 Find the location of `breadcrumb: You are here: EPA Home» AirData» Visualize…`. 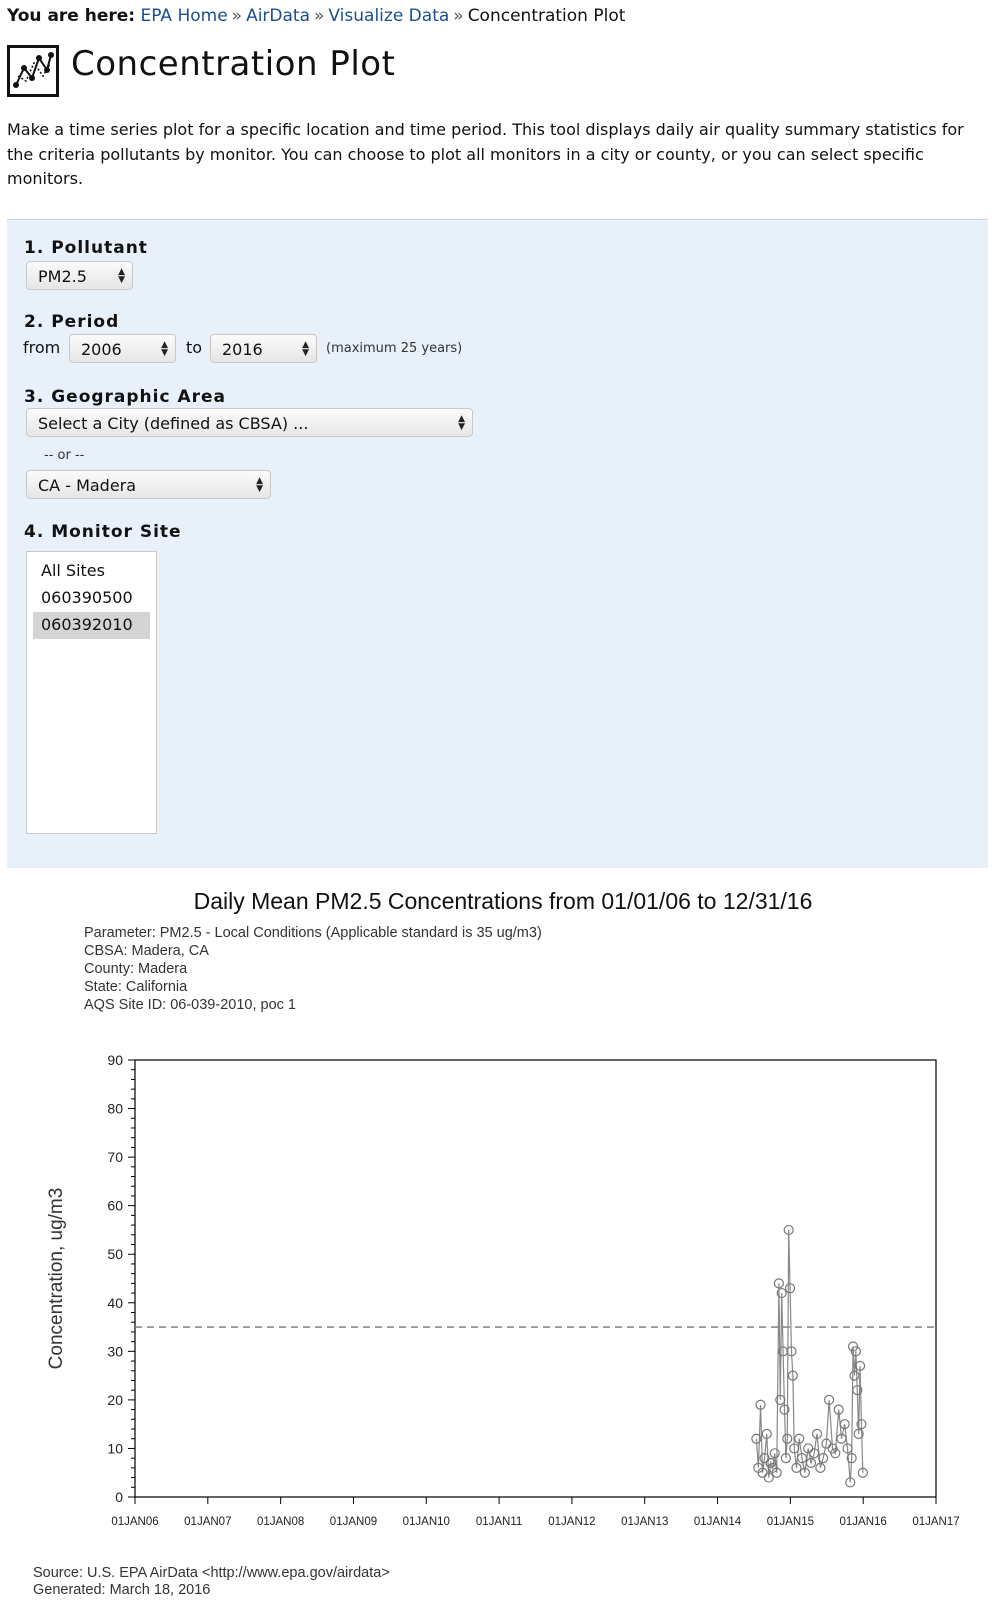

breadcrumb: You are here: EPA Home» AirData» Visualize… is located at coordinates (316, 16).